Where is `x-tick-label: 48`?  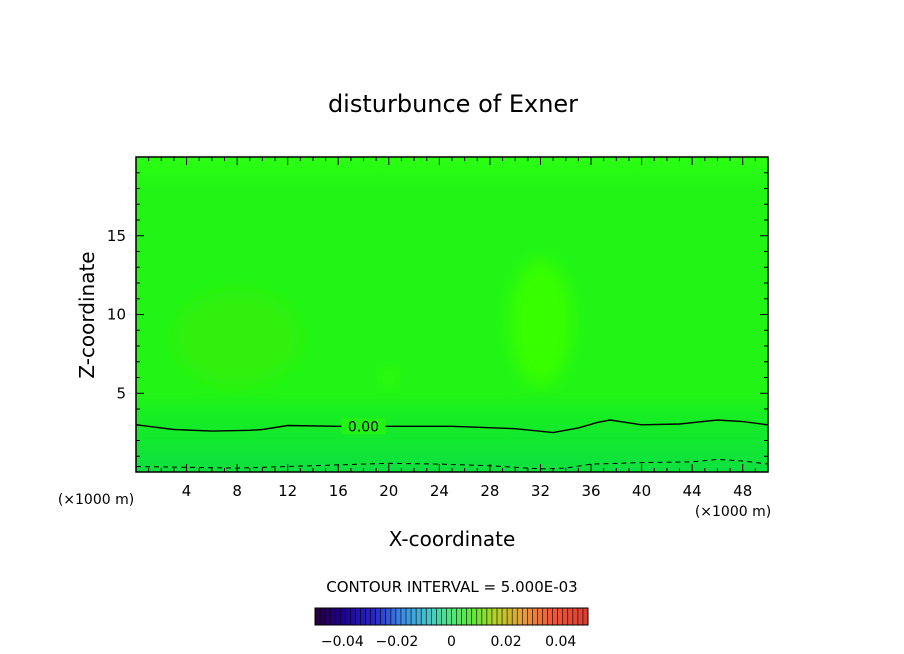 x-tick-label: 48 is located at coordinates (742, 491).